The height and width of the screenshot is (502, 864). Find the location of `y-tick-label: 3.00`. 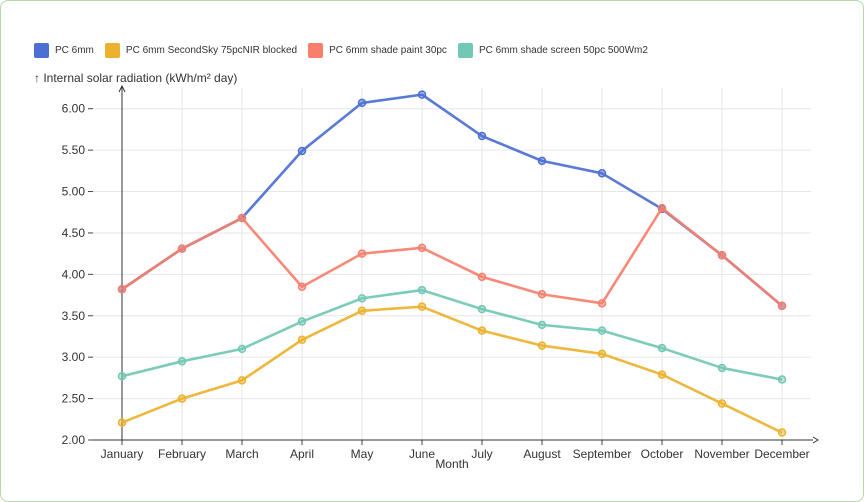

y-tick-label: 3.00 is located at coordinates (74, 357).